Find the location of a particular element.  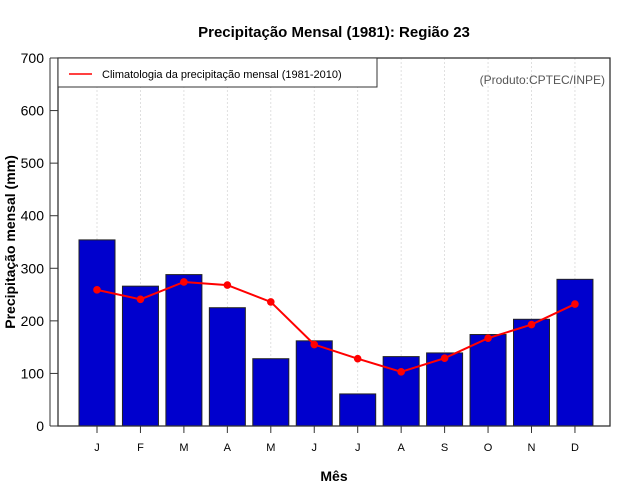

climatology-line is located at coordinates (336, 326).